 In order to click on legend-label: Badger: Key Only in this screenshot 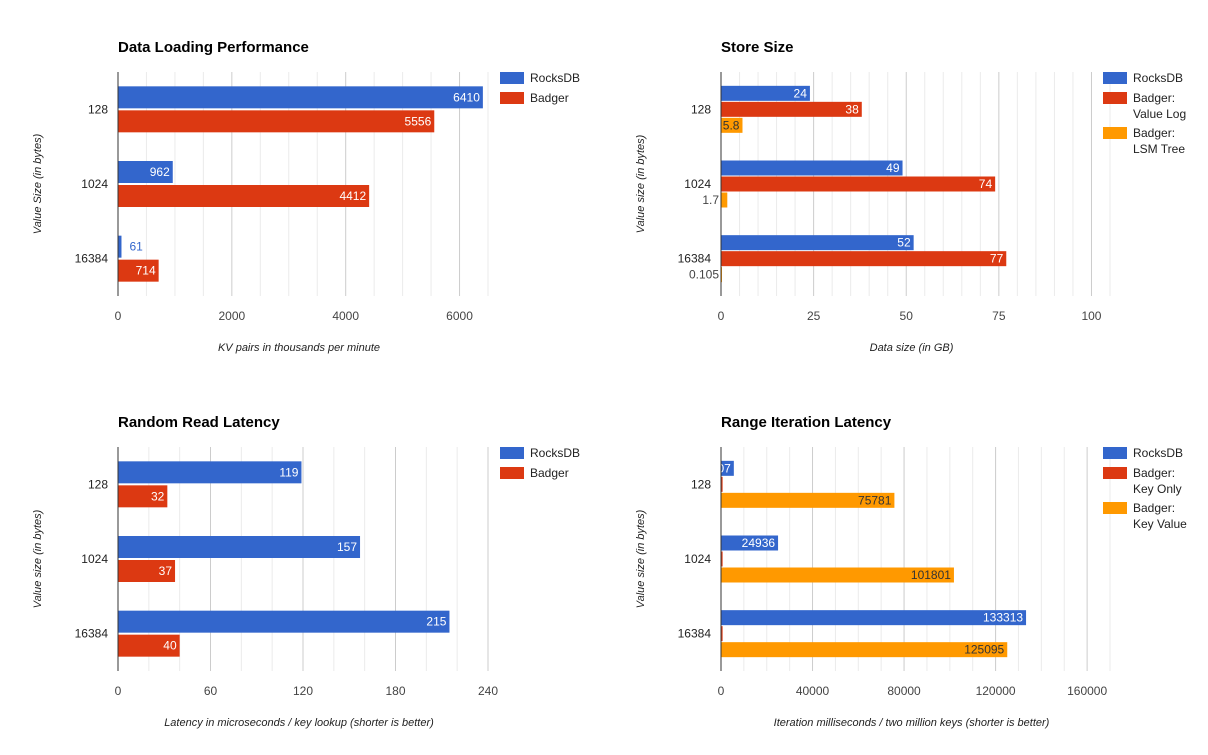, I will do `click(1157, 481)`.